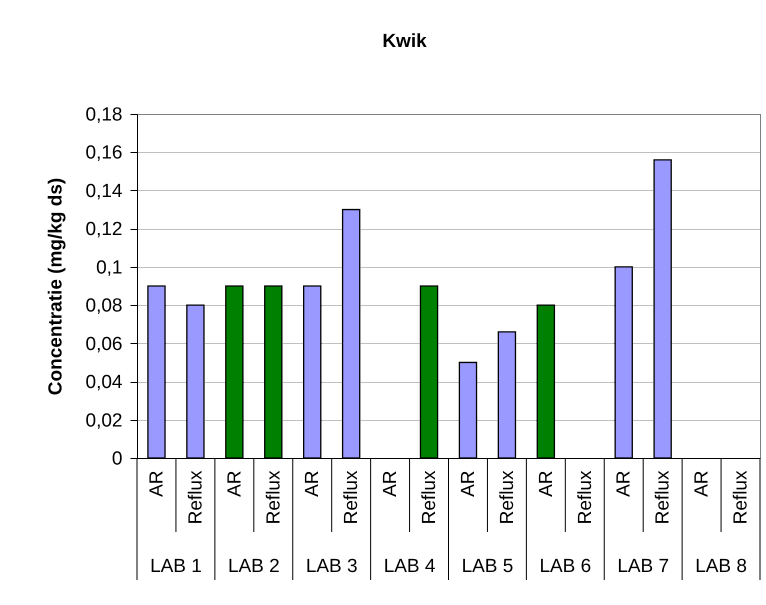 This screenshot has width=766, height=605. I want to click on y-tick-label: 0, so click(117, 459).